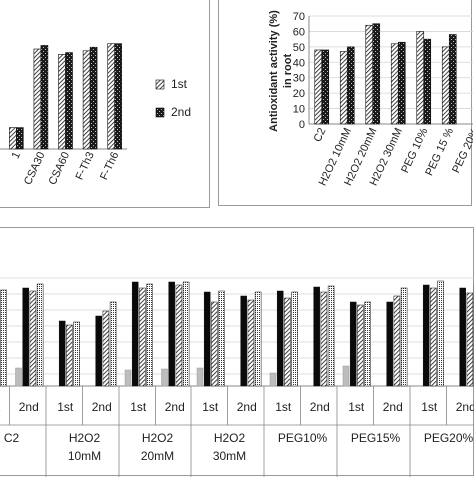 The height and width of the screenshot is (477, 474). I want to click on x-tick-label: 1, so click(16, 155).